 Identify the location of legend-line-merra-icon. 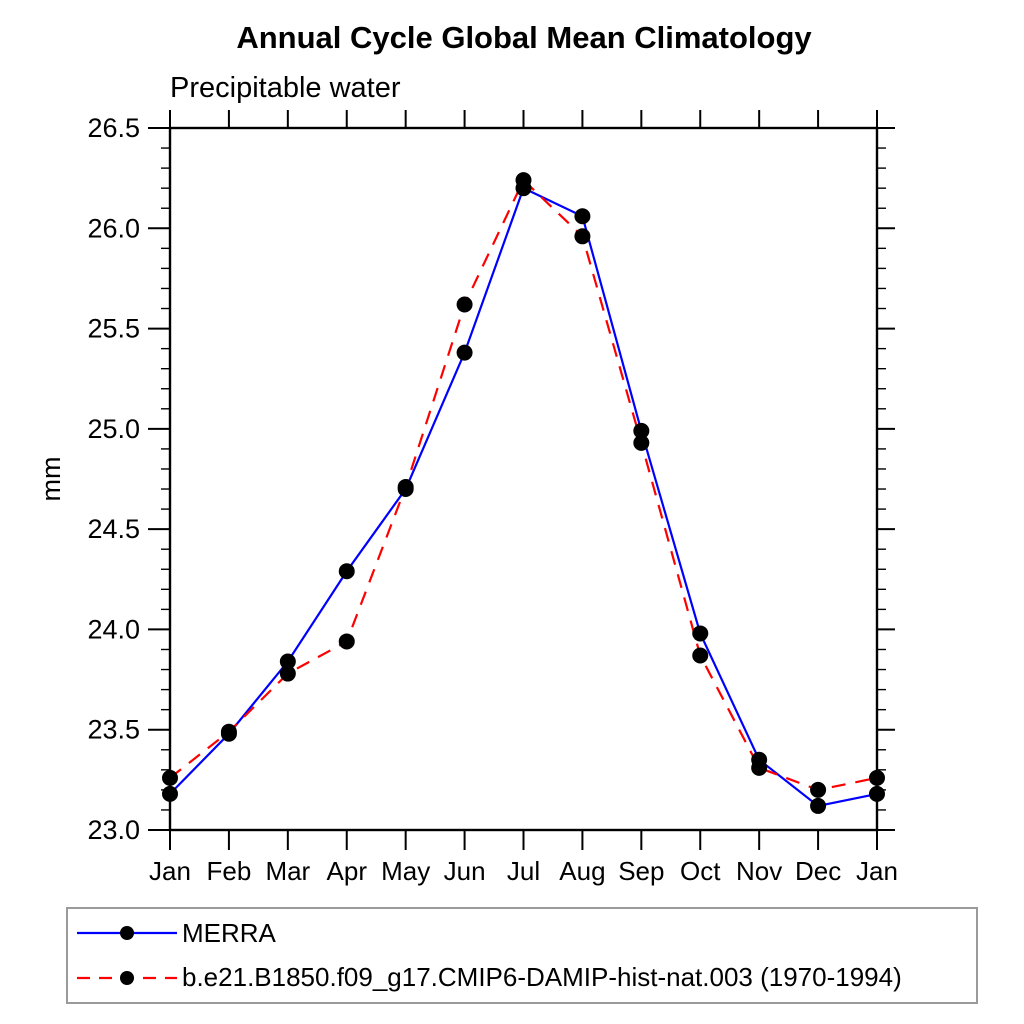
(127, 933).